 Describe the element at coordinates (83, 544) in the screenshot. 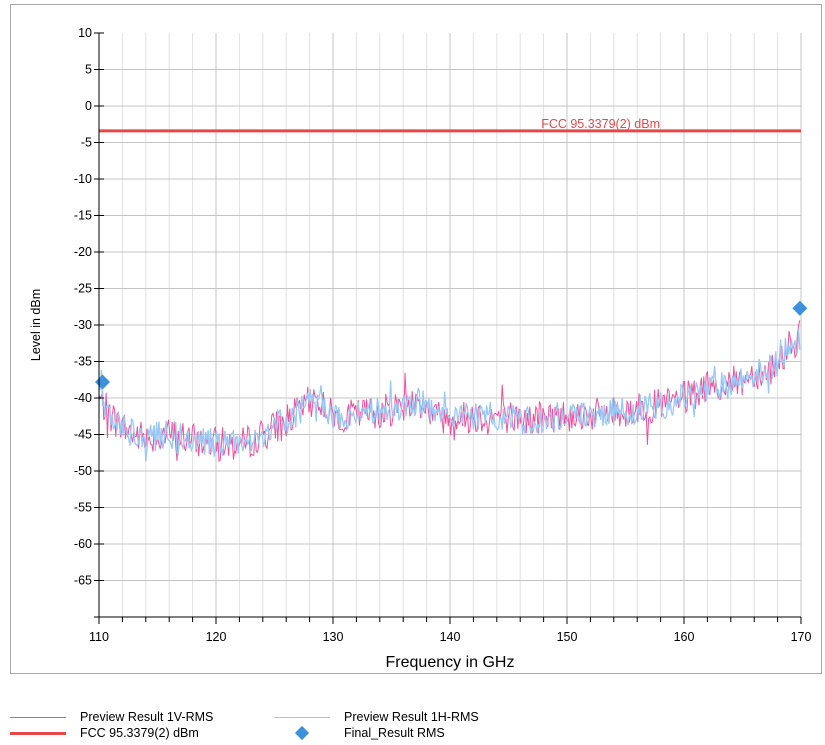

I see `y-tick-label: -60` at that location.